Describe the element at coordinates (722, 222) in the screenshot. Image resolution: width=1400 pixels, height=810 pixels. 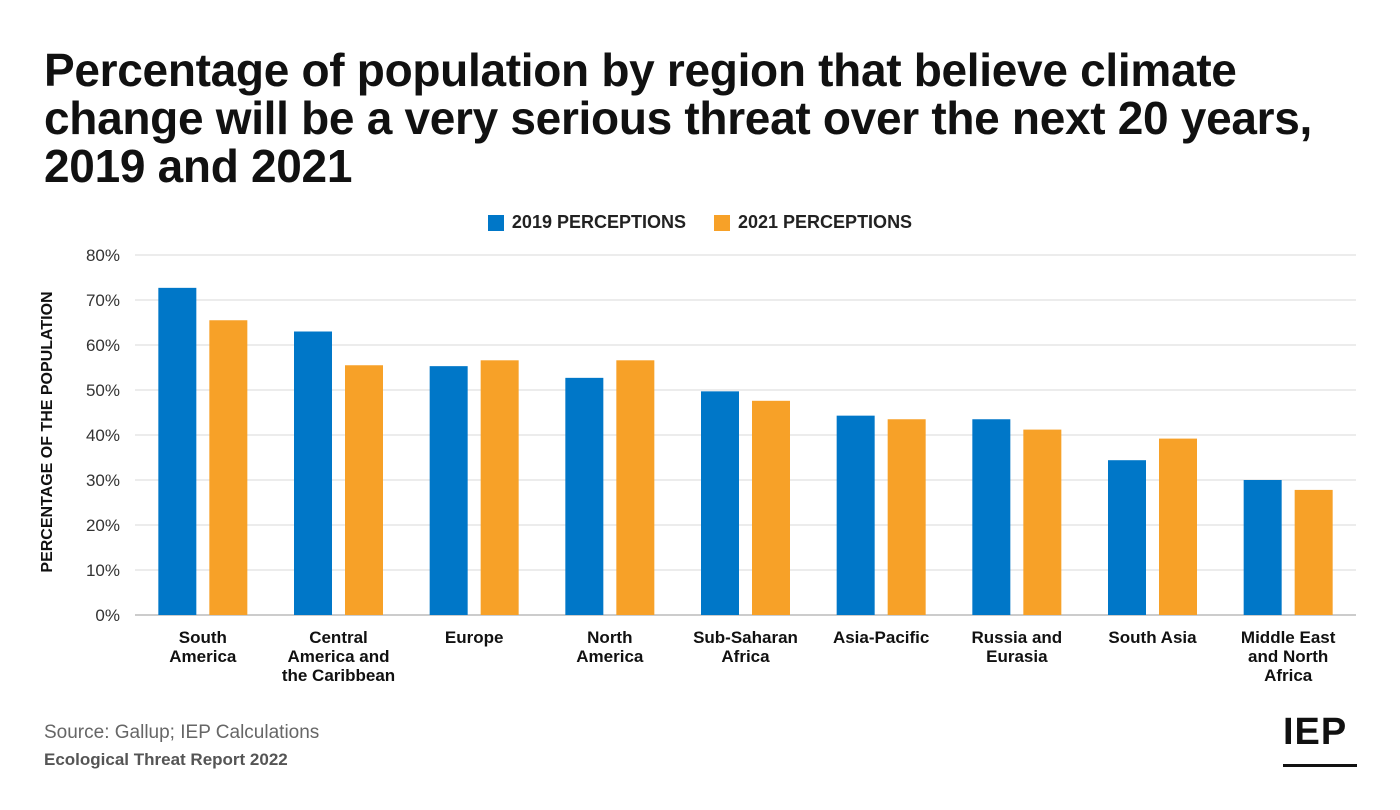
I see `legend-swatch-2021` at that location.